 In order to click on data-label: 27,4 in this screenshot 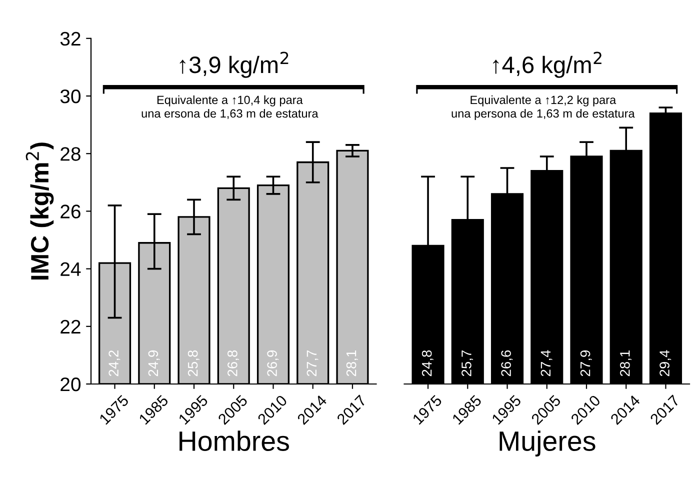, I will do `click(546, 363)`.